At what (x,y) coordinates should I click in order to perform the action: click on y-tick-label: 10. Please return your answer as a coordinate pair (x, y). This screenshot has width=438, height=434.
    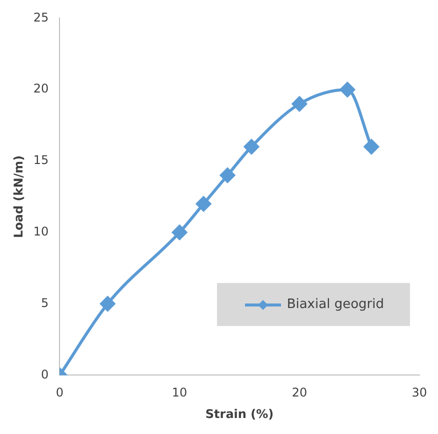
    Looking at the image, I should click on (41, 231).